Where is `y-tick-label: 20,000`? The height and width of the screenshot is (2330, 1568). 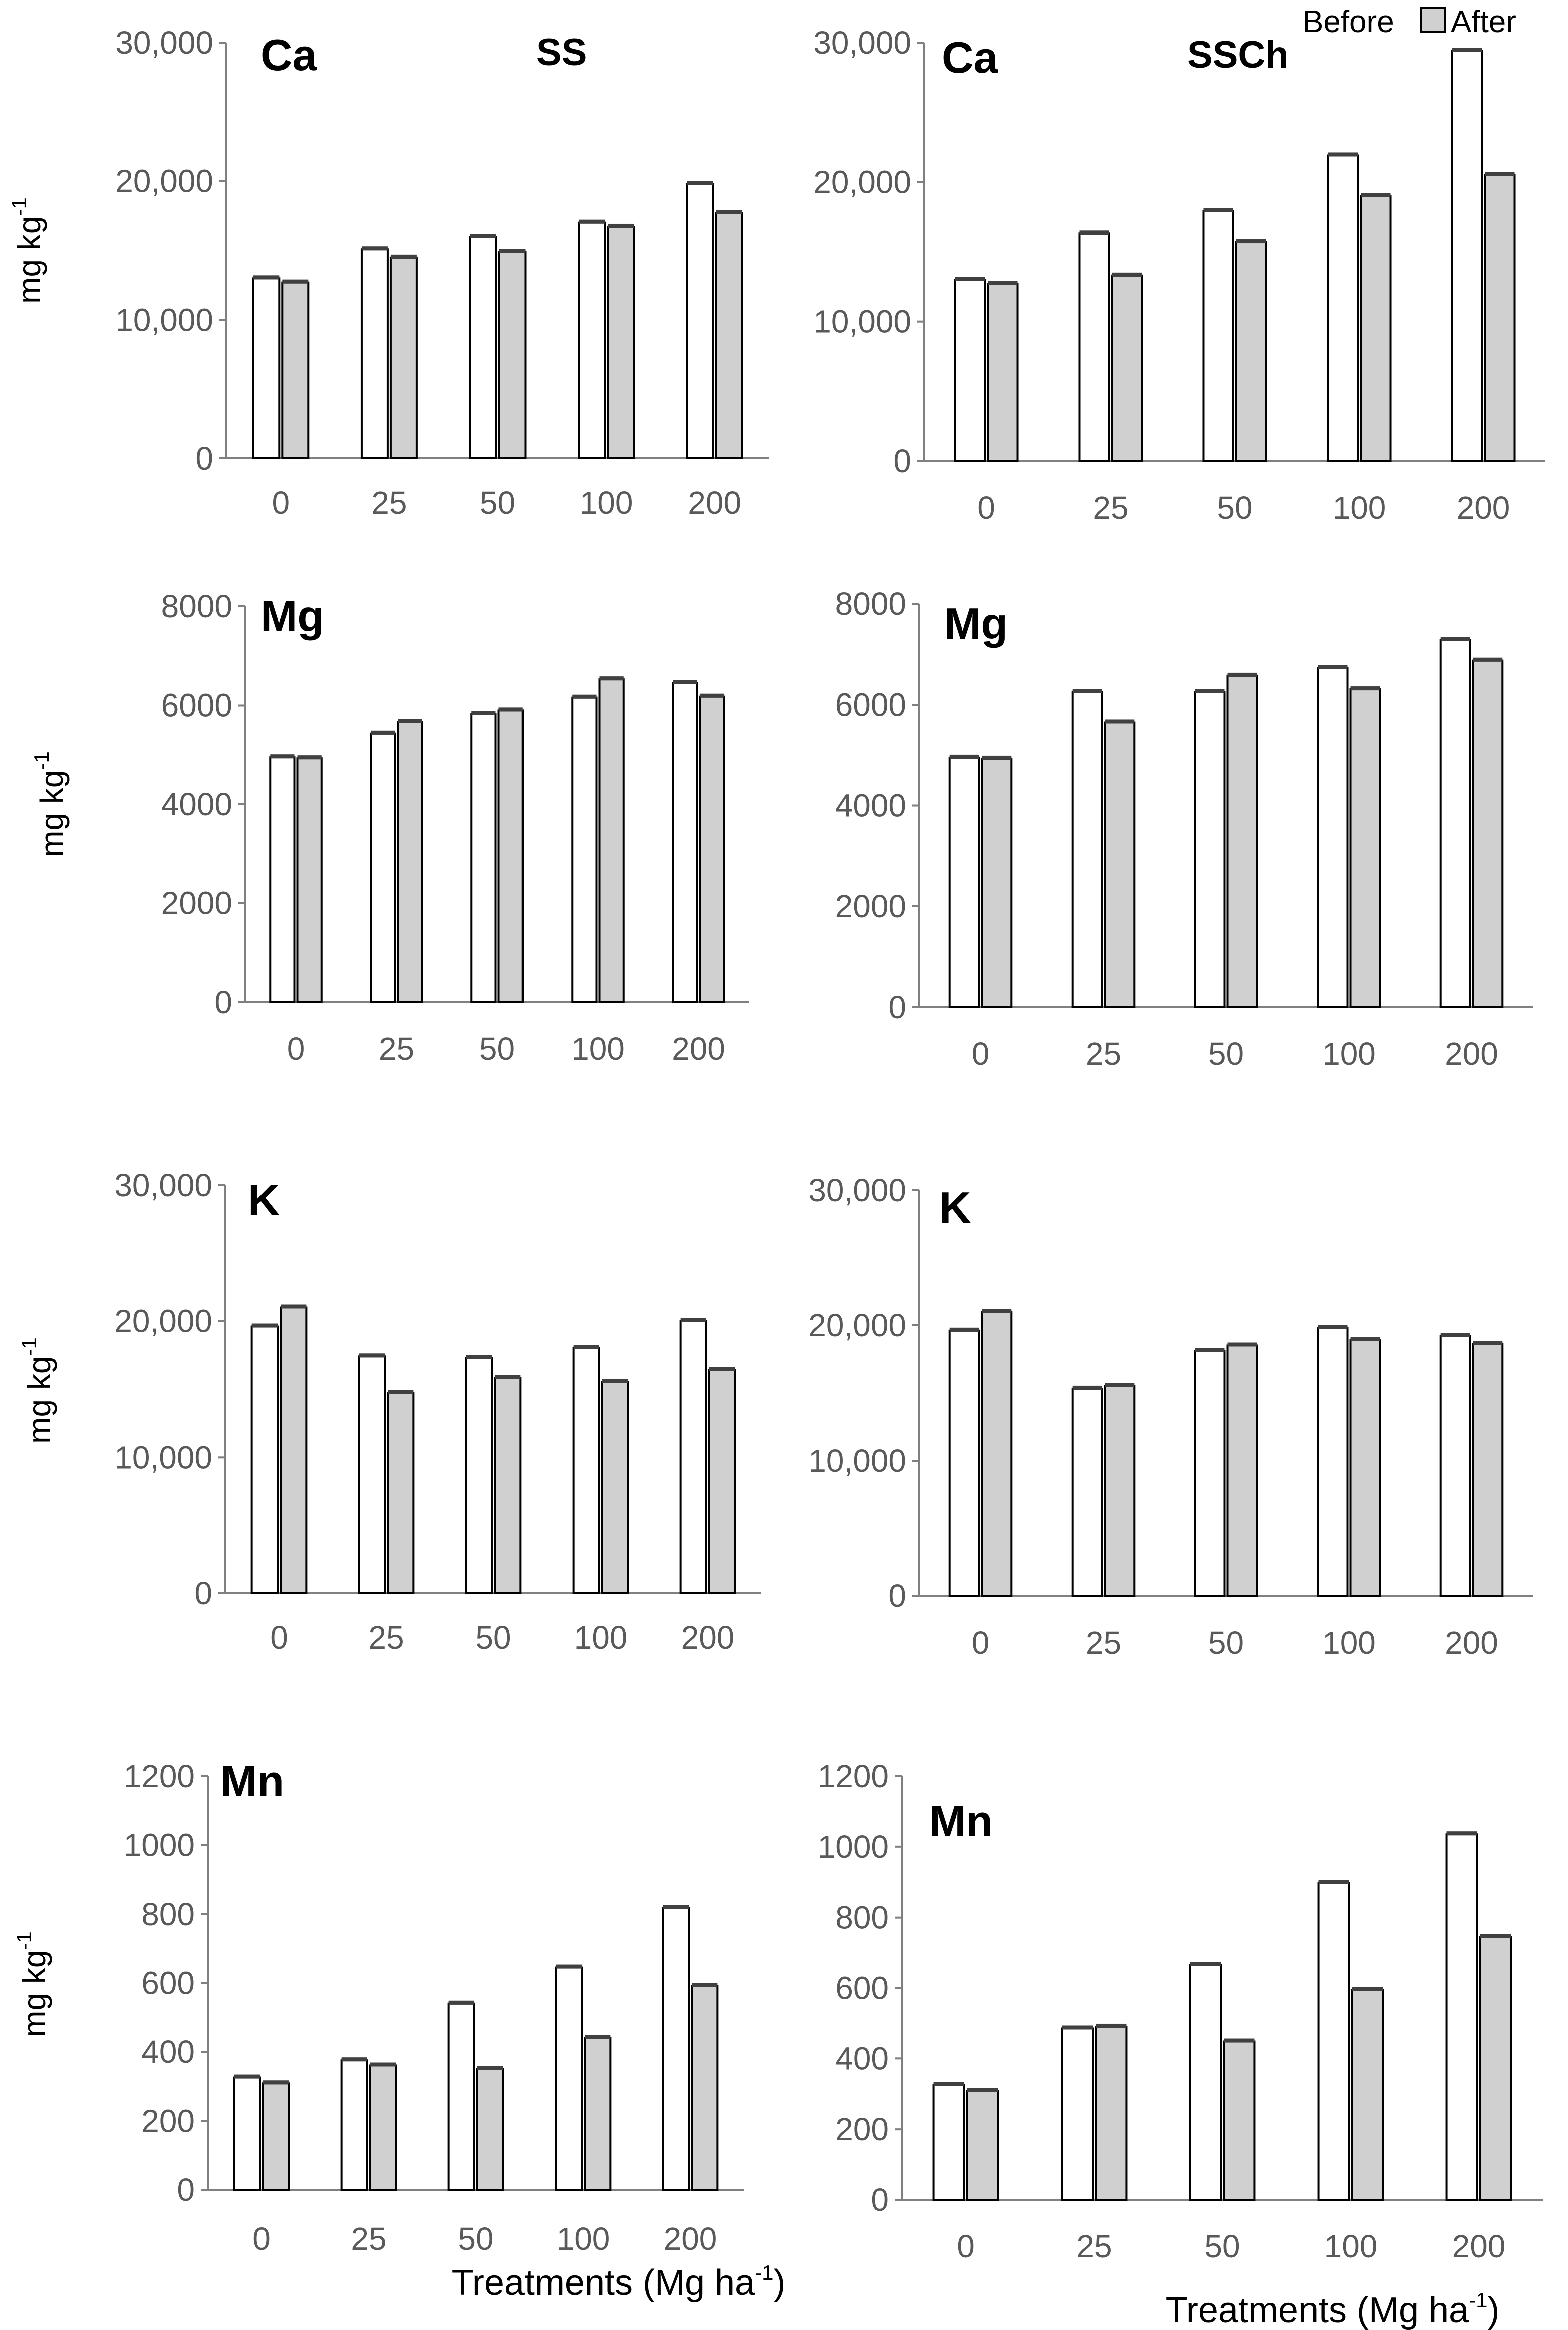 y-tick-label: 20,000 is located at coordinates (164, 181).